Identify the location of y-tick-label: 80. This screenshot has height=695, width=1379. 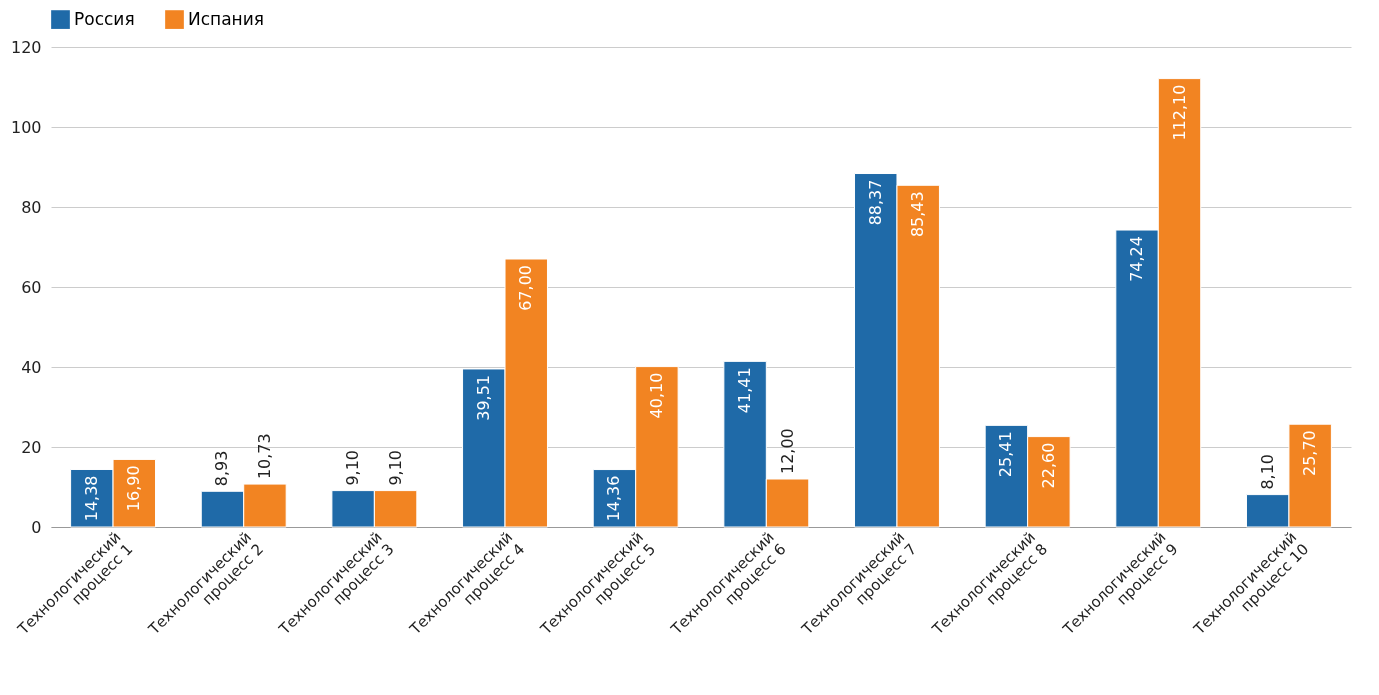
(31, 207).